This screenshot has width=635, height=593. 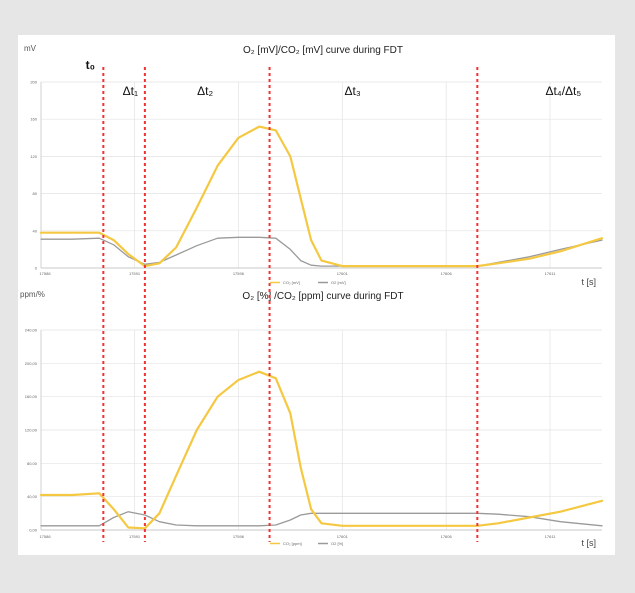 I want to click on y-axis-label: mV, so click(x=30, y=48).